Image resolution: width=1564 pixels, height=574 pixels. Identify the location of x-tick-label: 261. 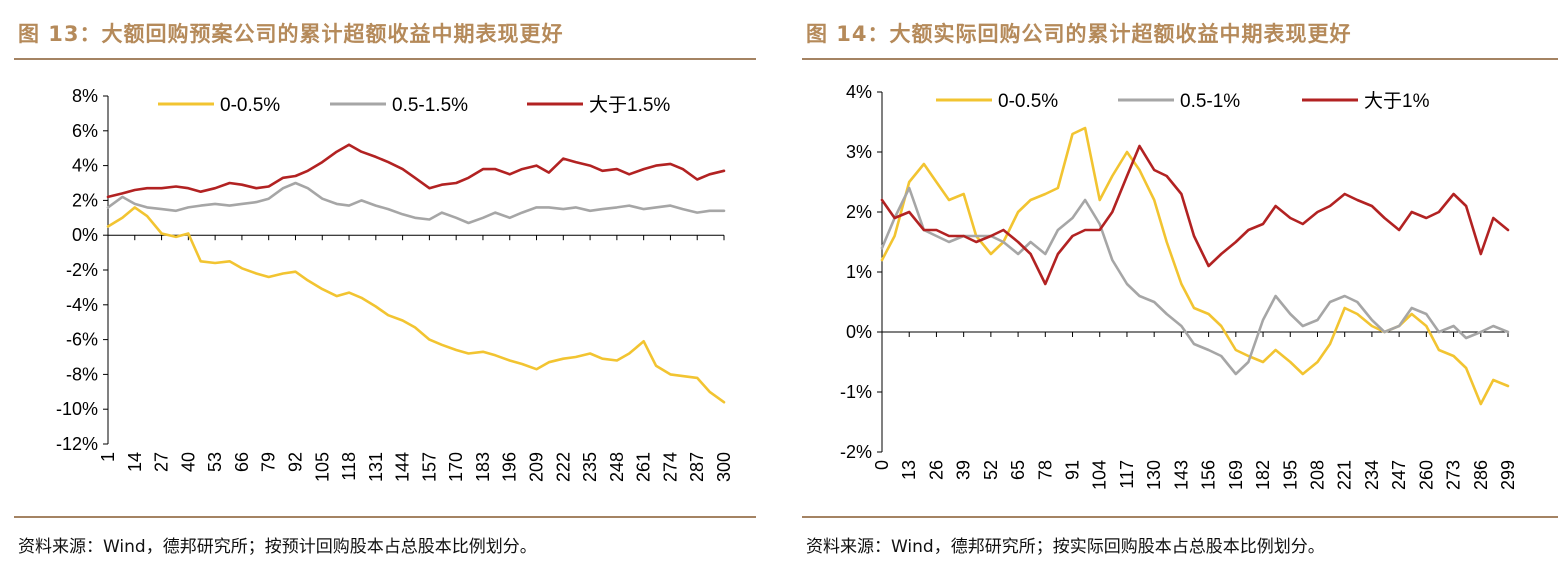
(644, 467).